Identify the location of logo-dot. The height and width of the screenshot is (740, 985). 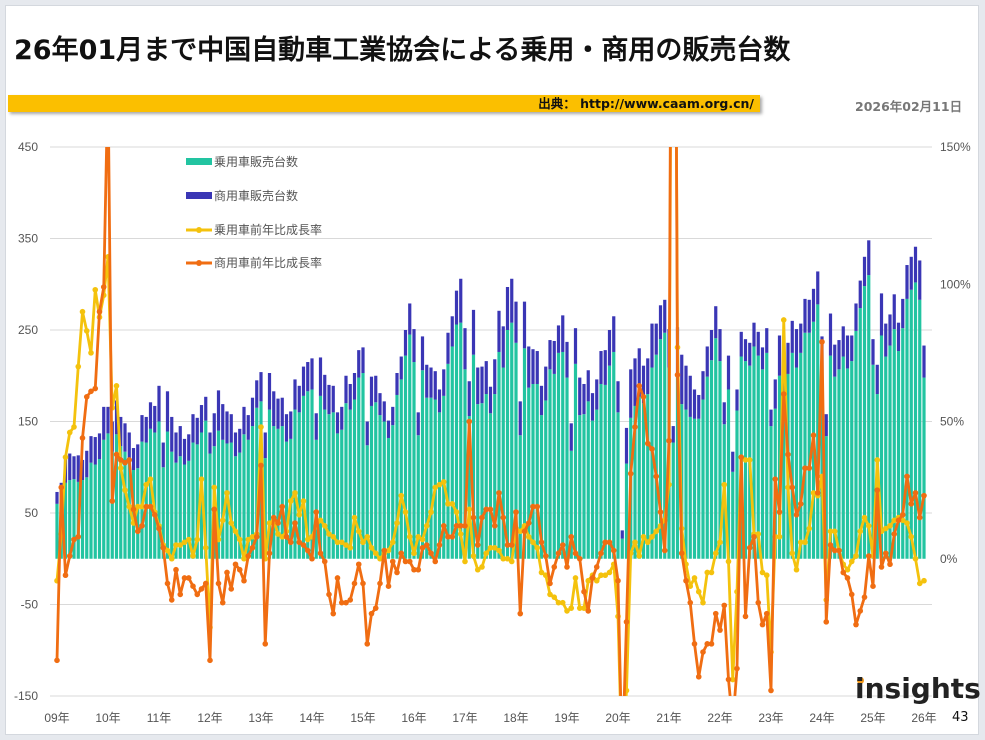
(860, 680).